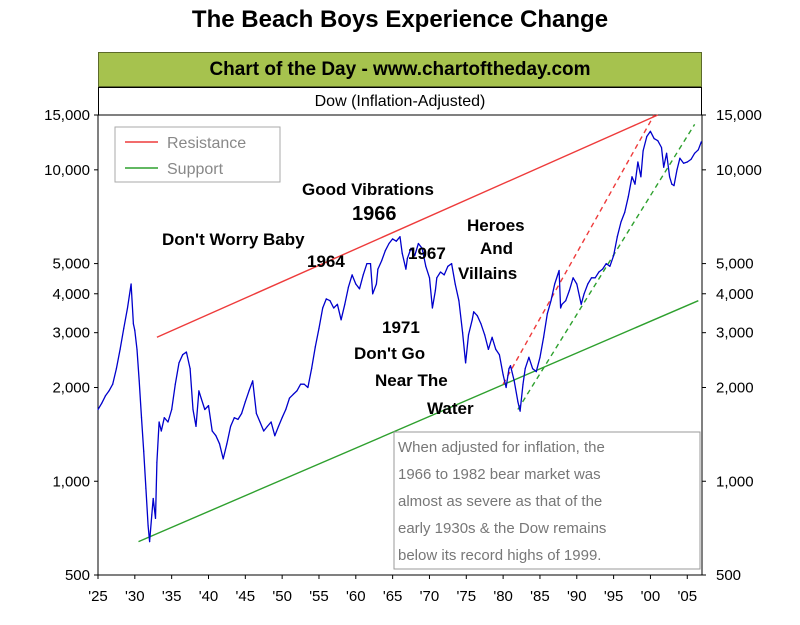 The image size is (800, 625). I want to click on chart-title: The Beach Boys Experience Change, so click(400, 19).